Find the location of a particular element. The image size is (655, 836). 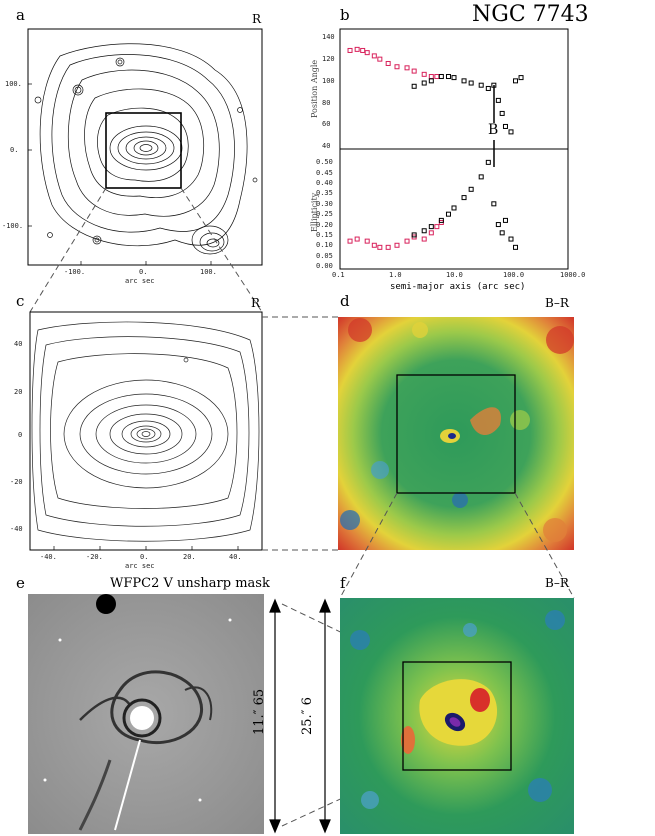

panel-d-label: d is located at coordinates (345, 301).